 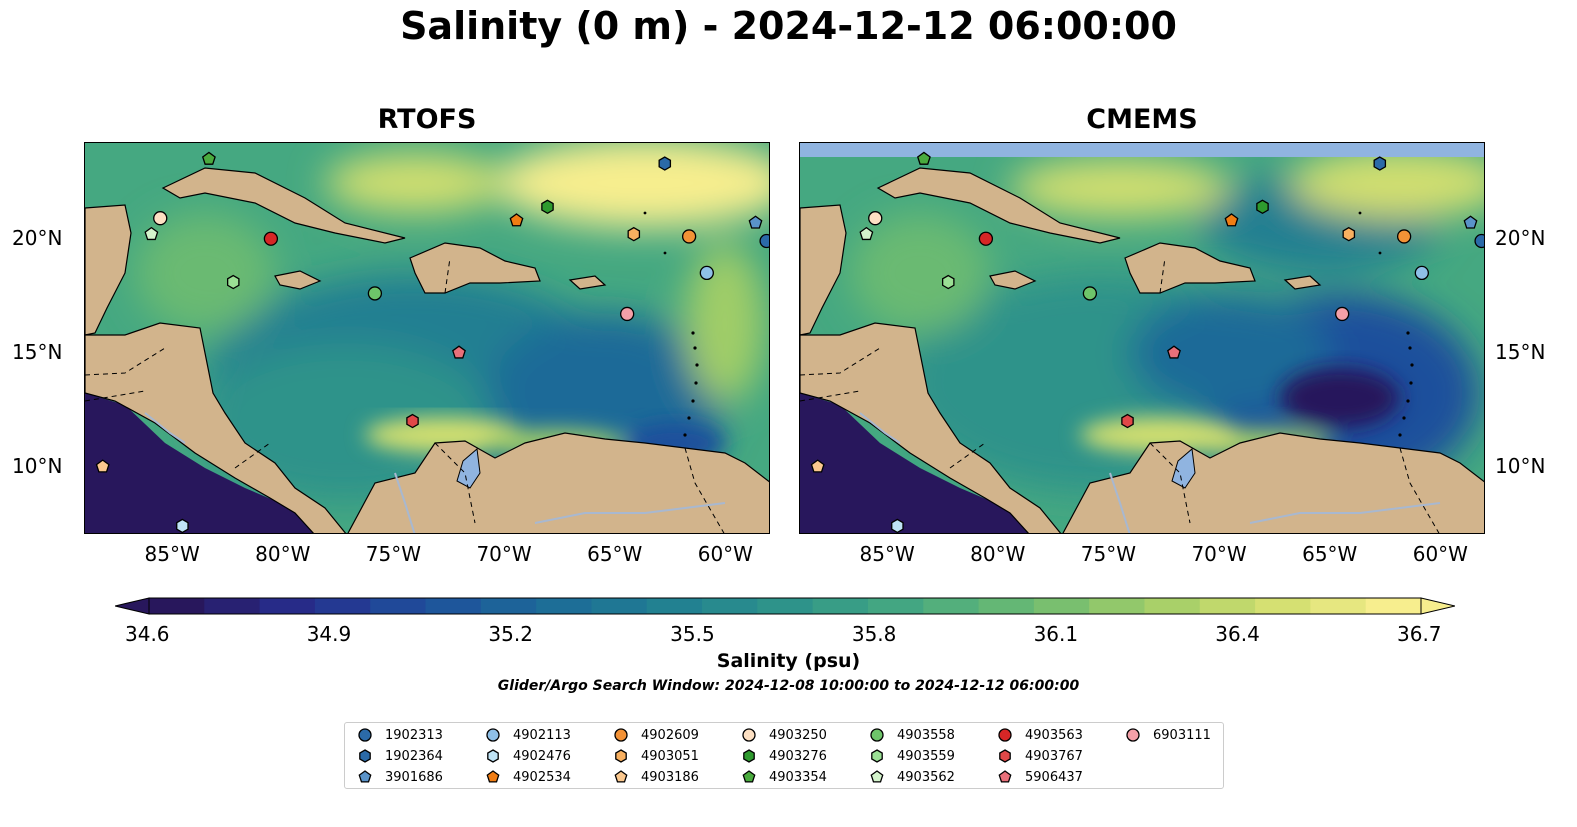 I want to click on colorbar-tick-label: 34.6, so click(x=147, y=634).